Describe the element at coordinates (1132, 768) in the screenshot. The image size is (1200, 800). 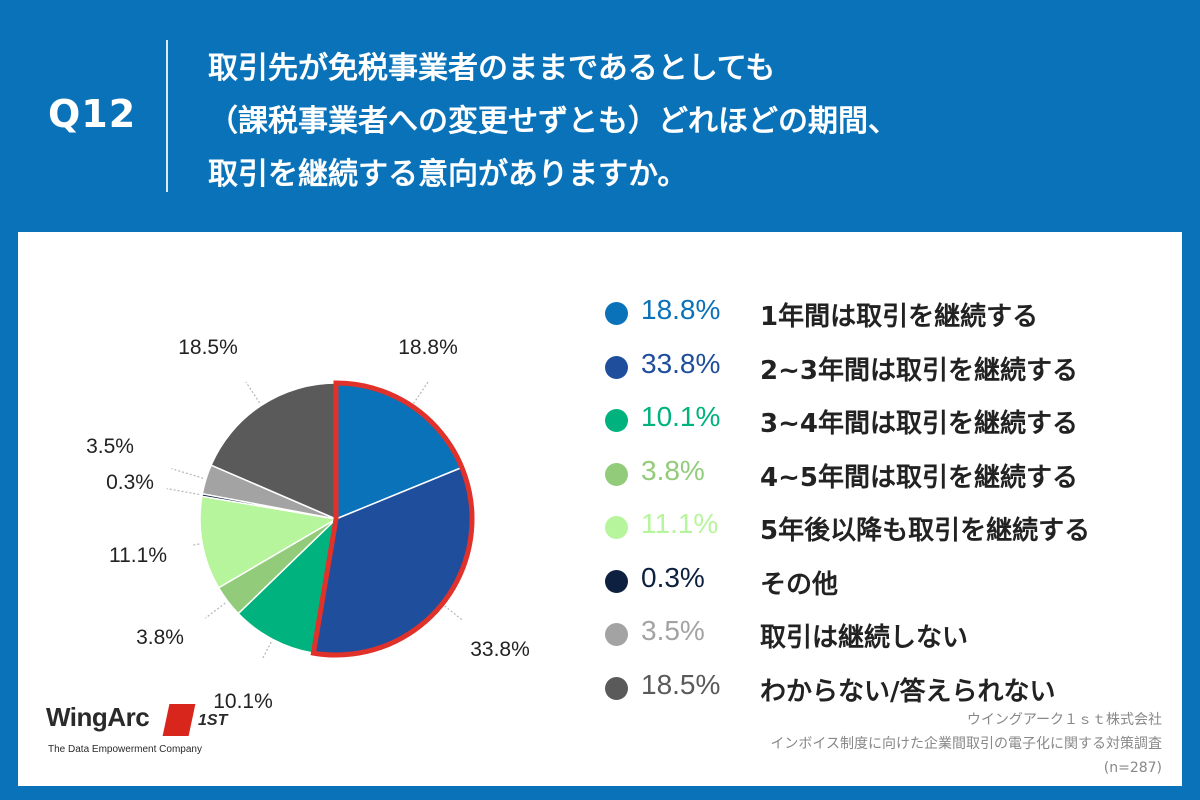
I see `source-sample-size: (n=287)` at that location.